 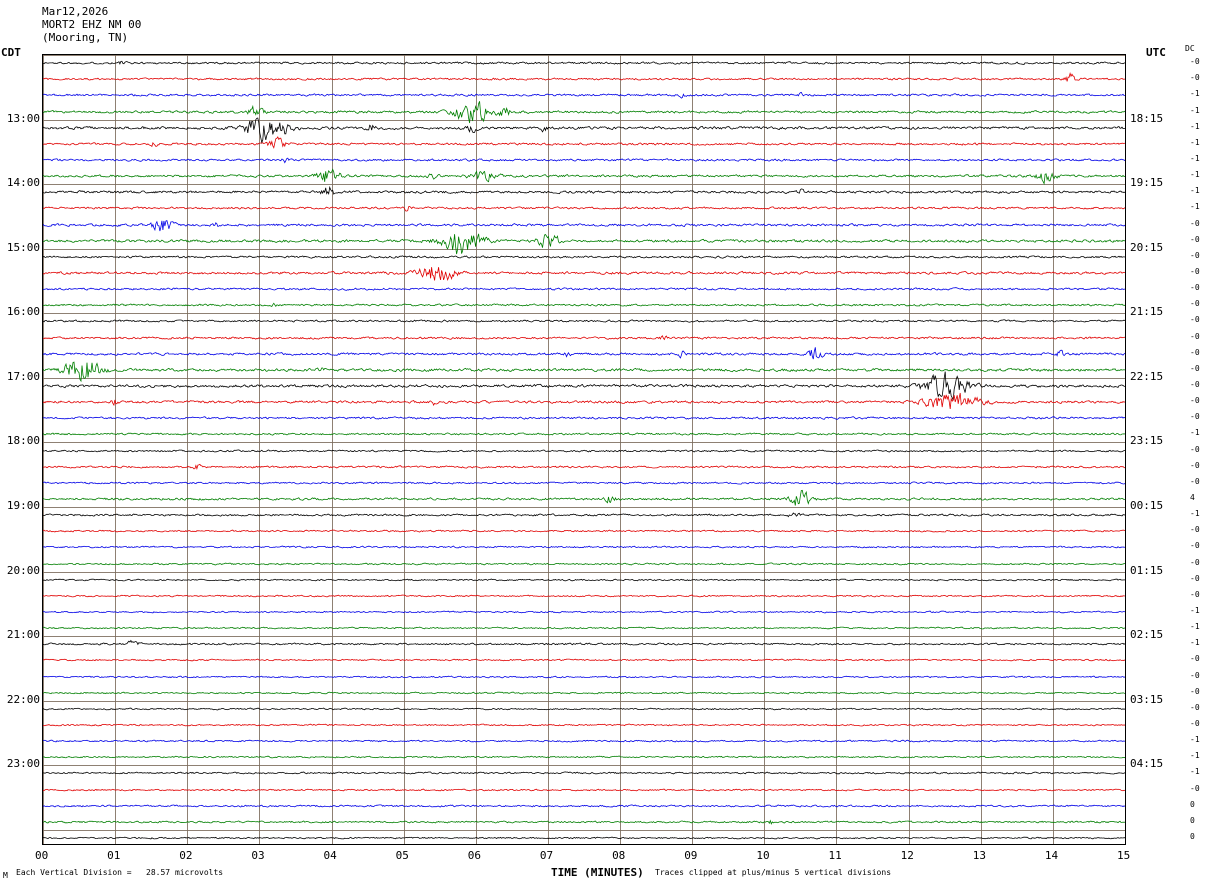 What do you see at coordinates (1147, 247) in the screenshot?
I see `right-time-tick: 20:15` at bounding box center [1147, 247].